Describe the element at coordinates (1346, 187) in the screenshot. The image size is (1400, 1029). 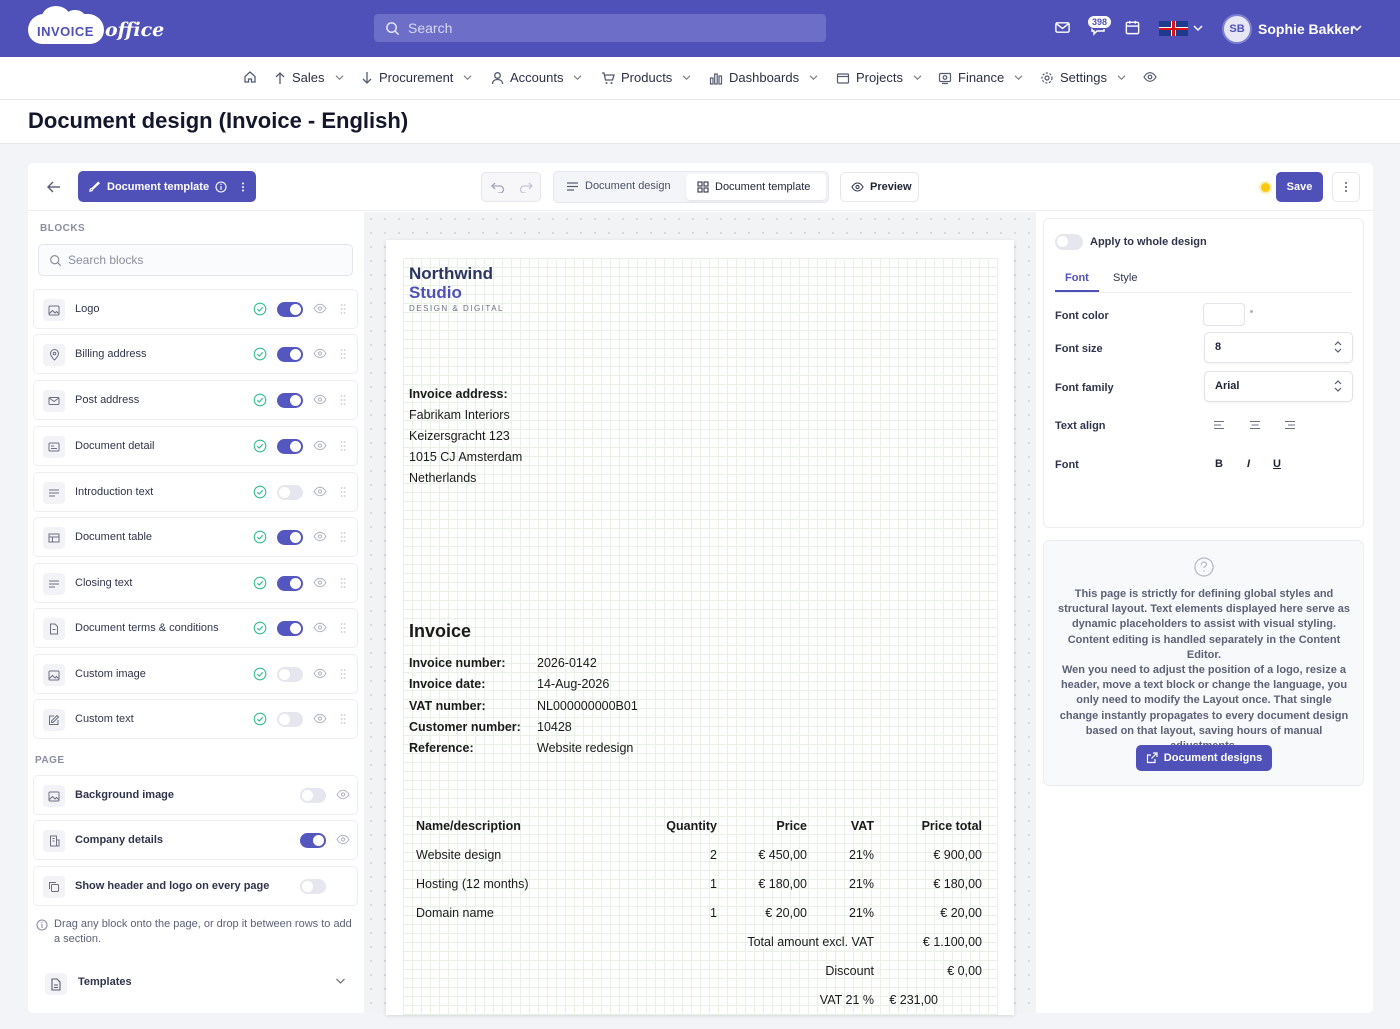
I see `more-options-button` at that location.